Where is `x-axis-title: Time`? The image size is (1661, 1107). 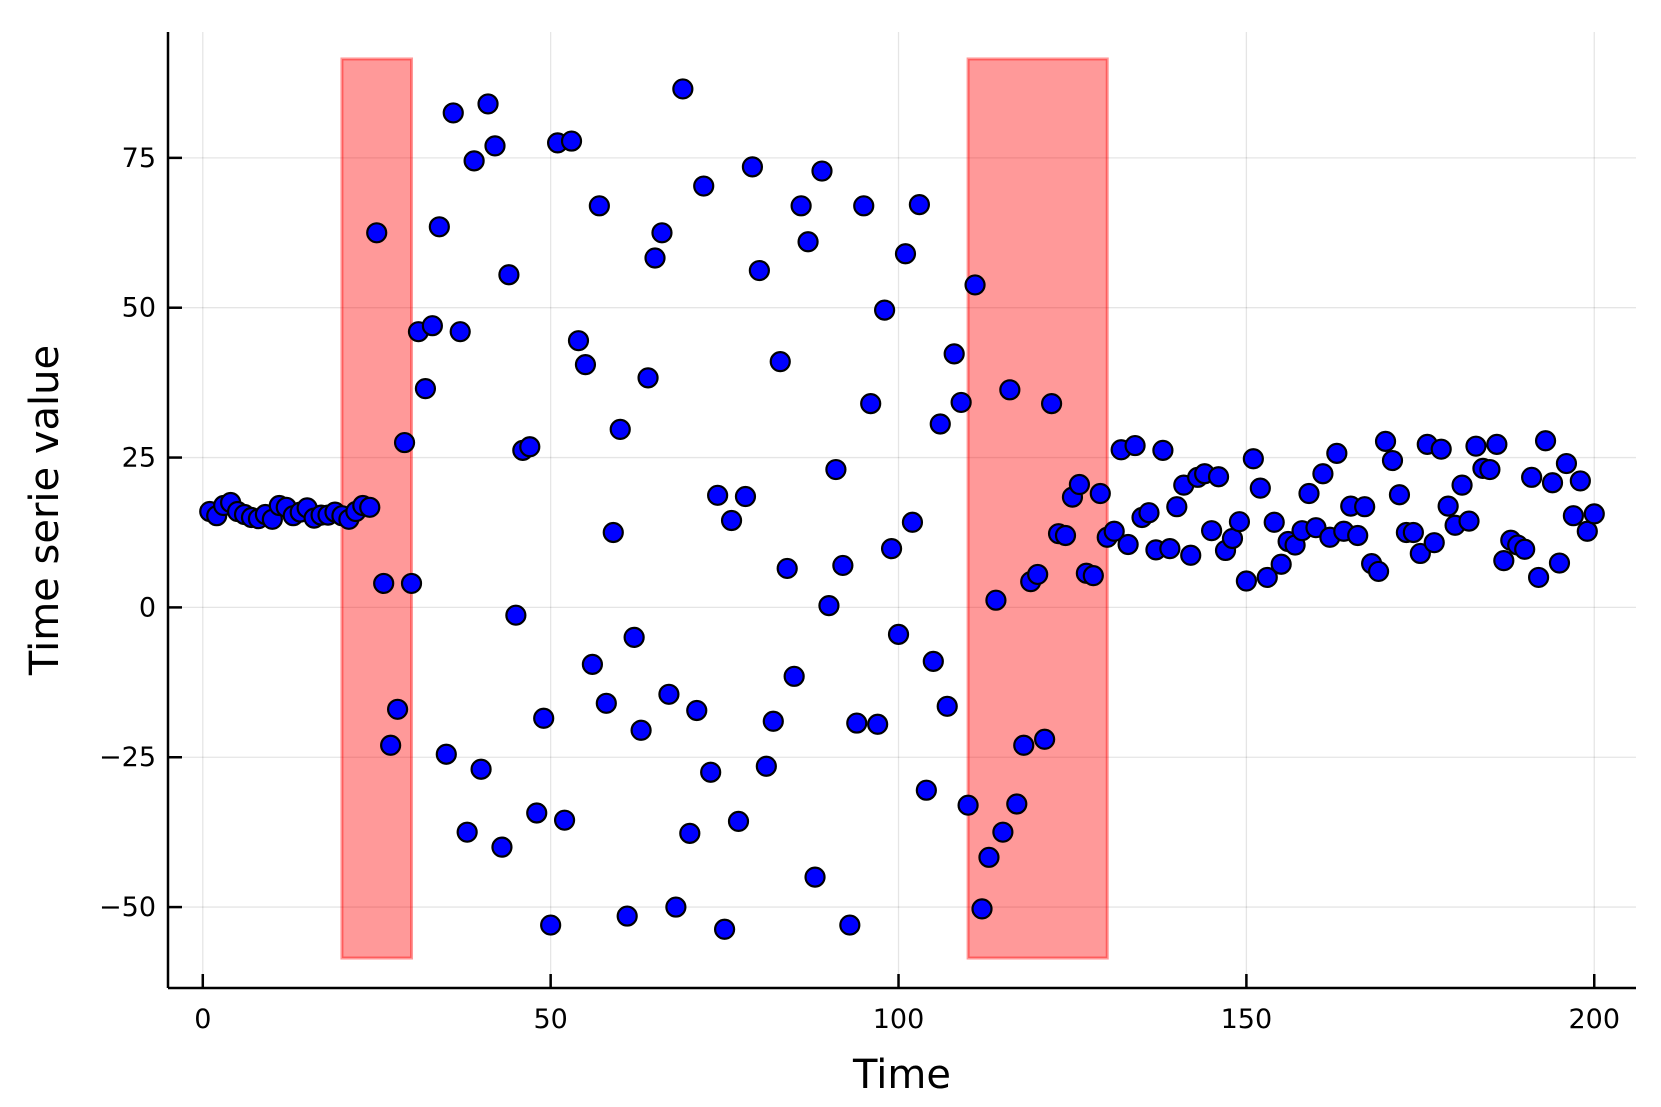
x-axis-title: Time is located at coordinates (901, 1075).